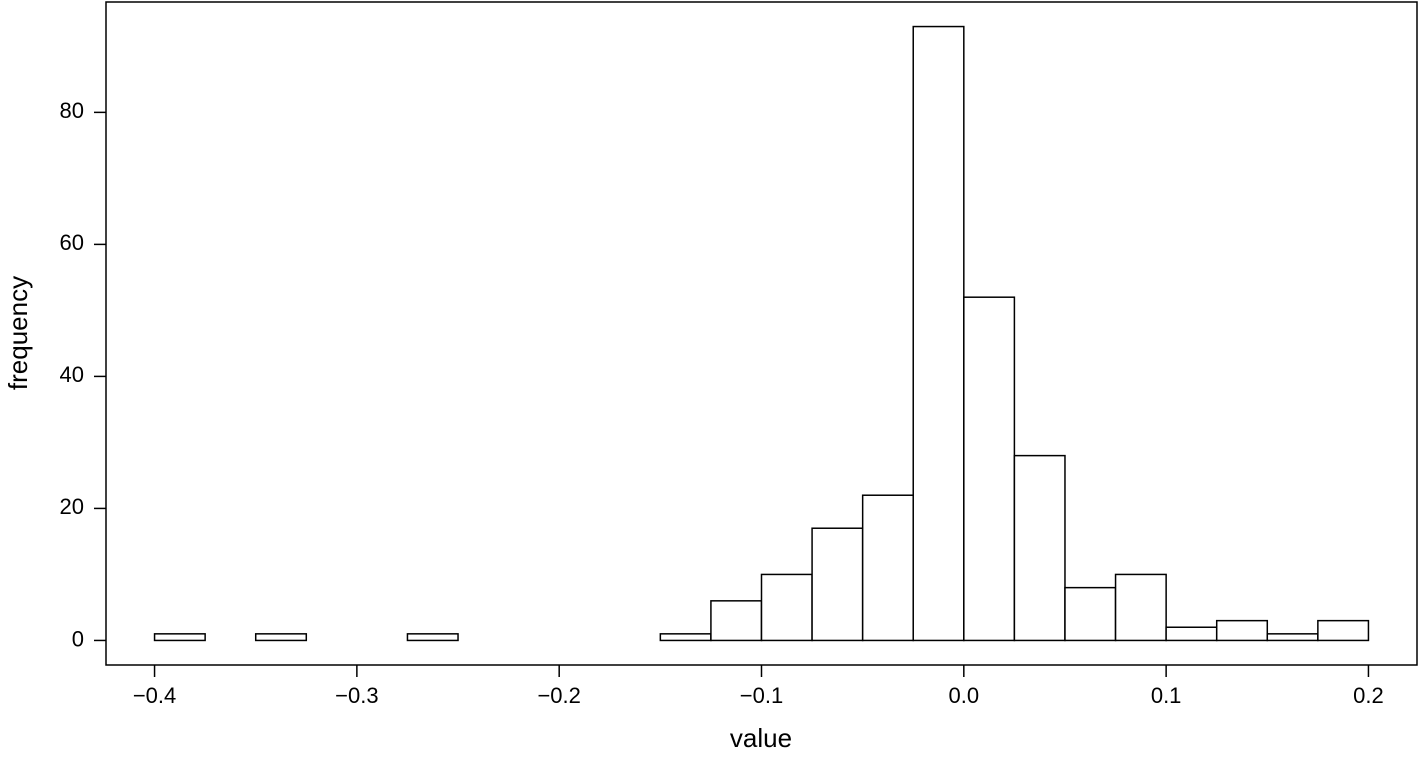 This screenshot has height=757, width=1419. I want to click on y-tick-label: 80, so click(72, 110).